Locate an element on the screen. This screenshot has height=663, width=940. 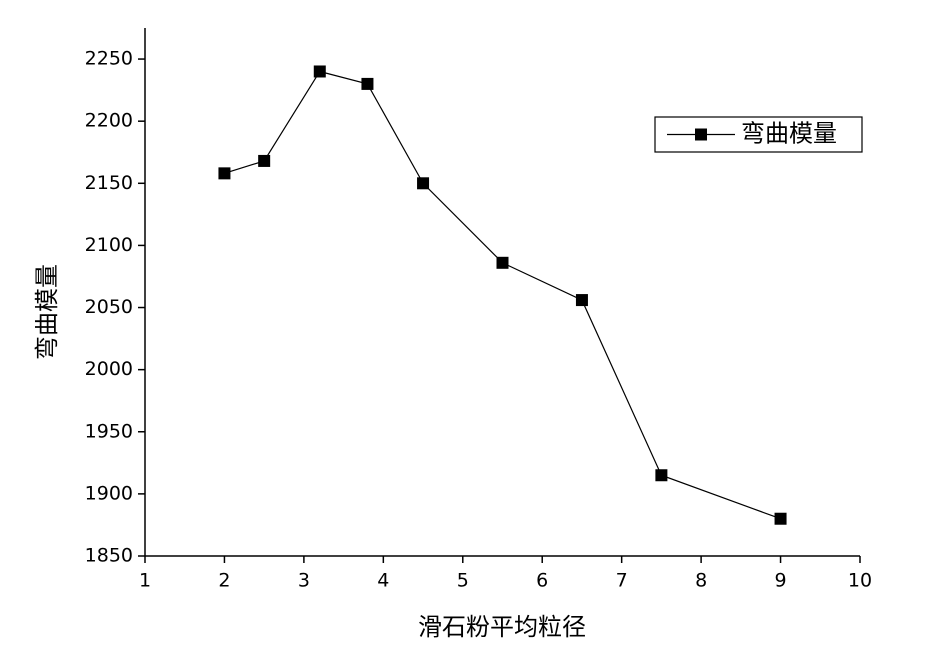
y-tick-label: 2250 is located at coordinates (109, 59).